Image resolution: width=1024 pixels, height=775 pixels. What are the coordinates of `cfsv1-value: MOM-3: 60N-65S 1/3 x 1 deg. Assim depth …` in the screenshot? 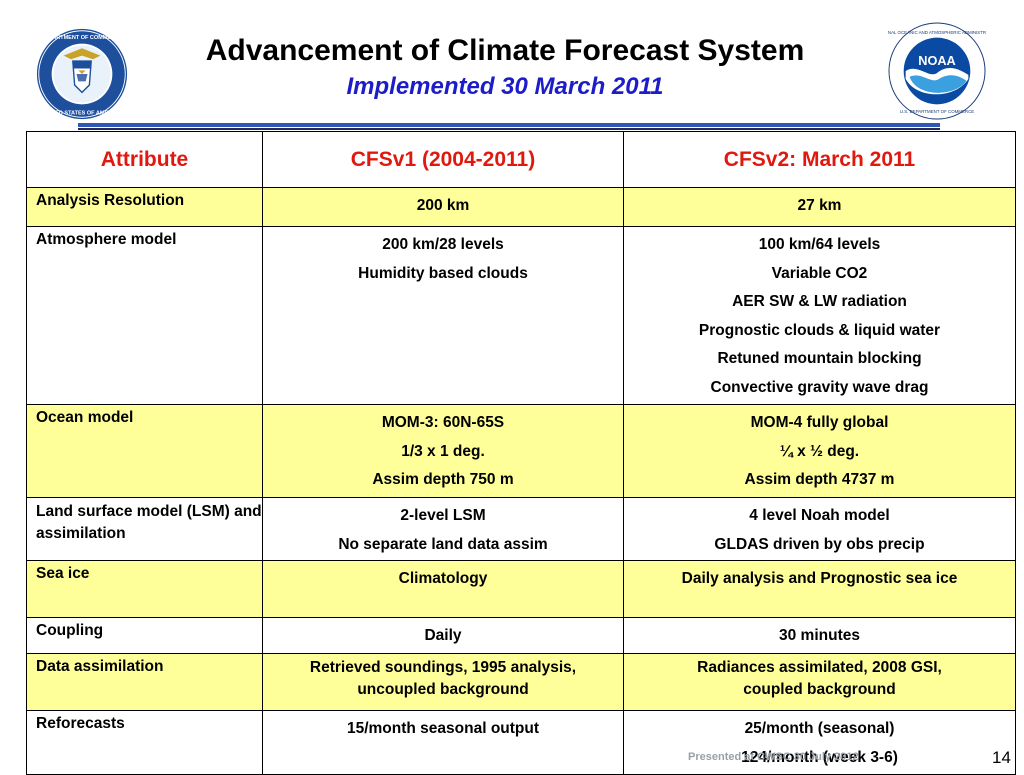 It's located at (443, 451).